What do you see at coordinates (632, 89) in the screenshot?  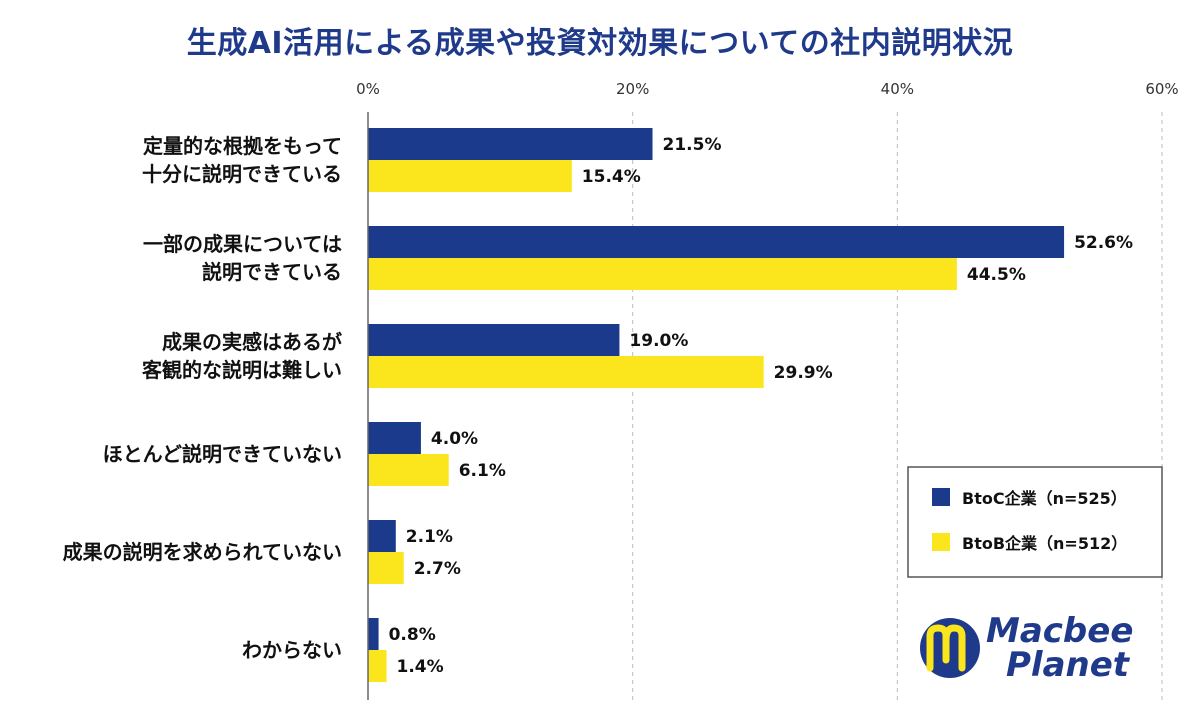 I see `x-tick-label: 20%` at bounding box center [632, 89].